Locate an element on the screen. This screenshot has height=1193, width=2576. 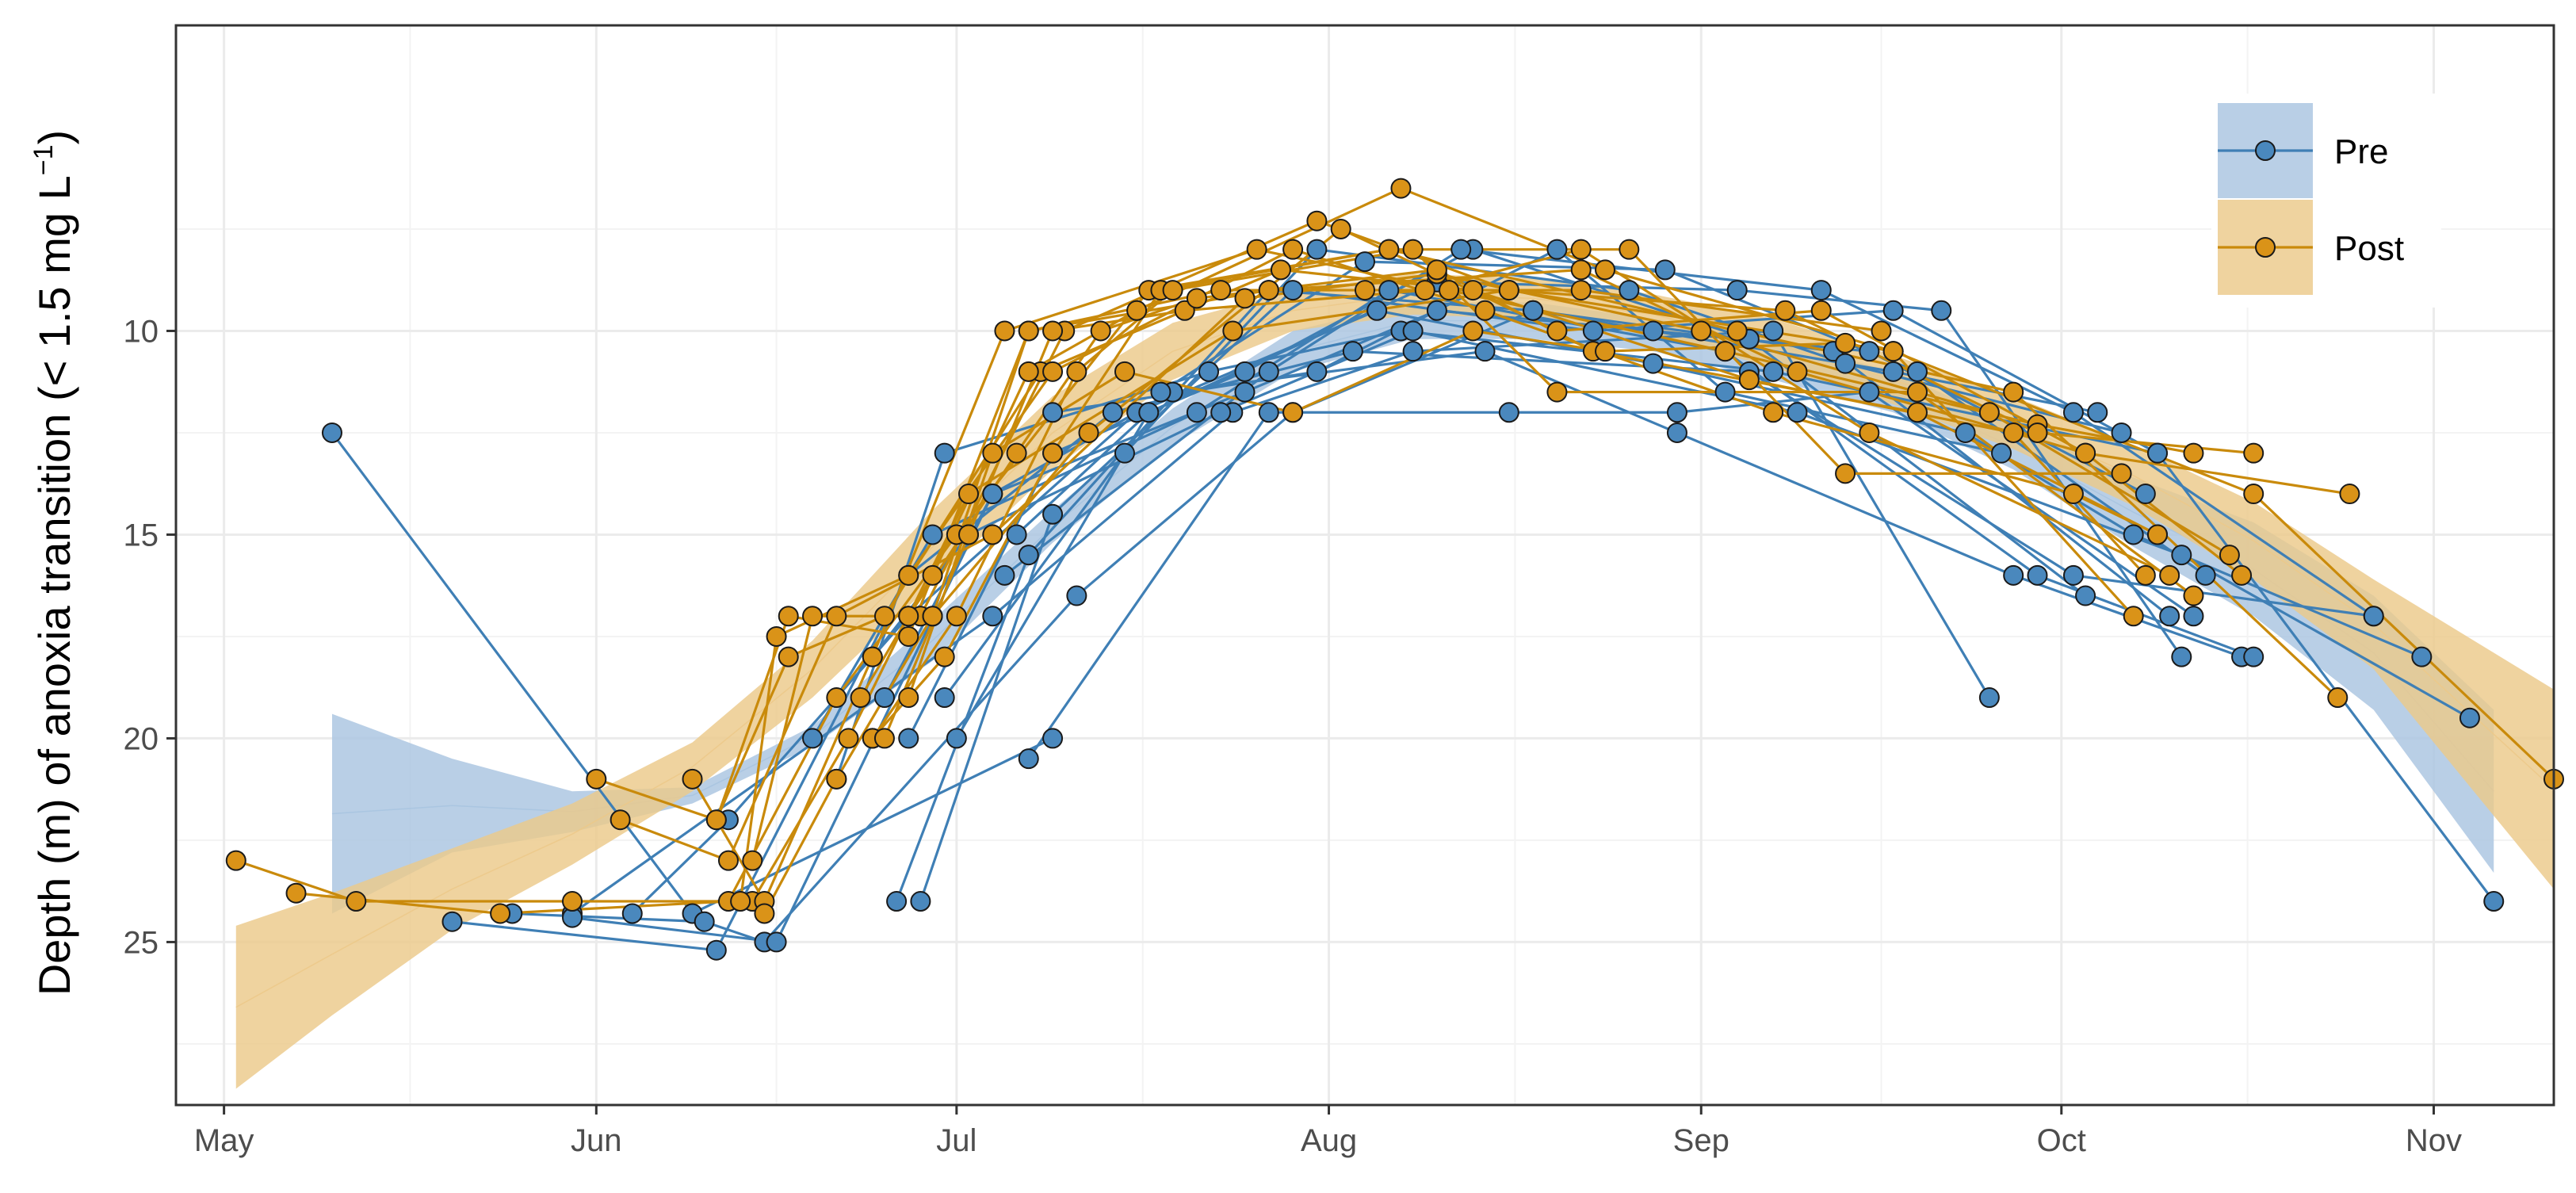
x-tick-label: Nov is located at coordinates (2434, 1140).